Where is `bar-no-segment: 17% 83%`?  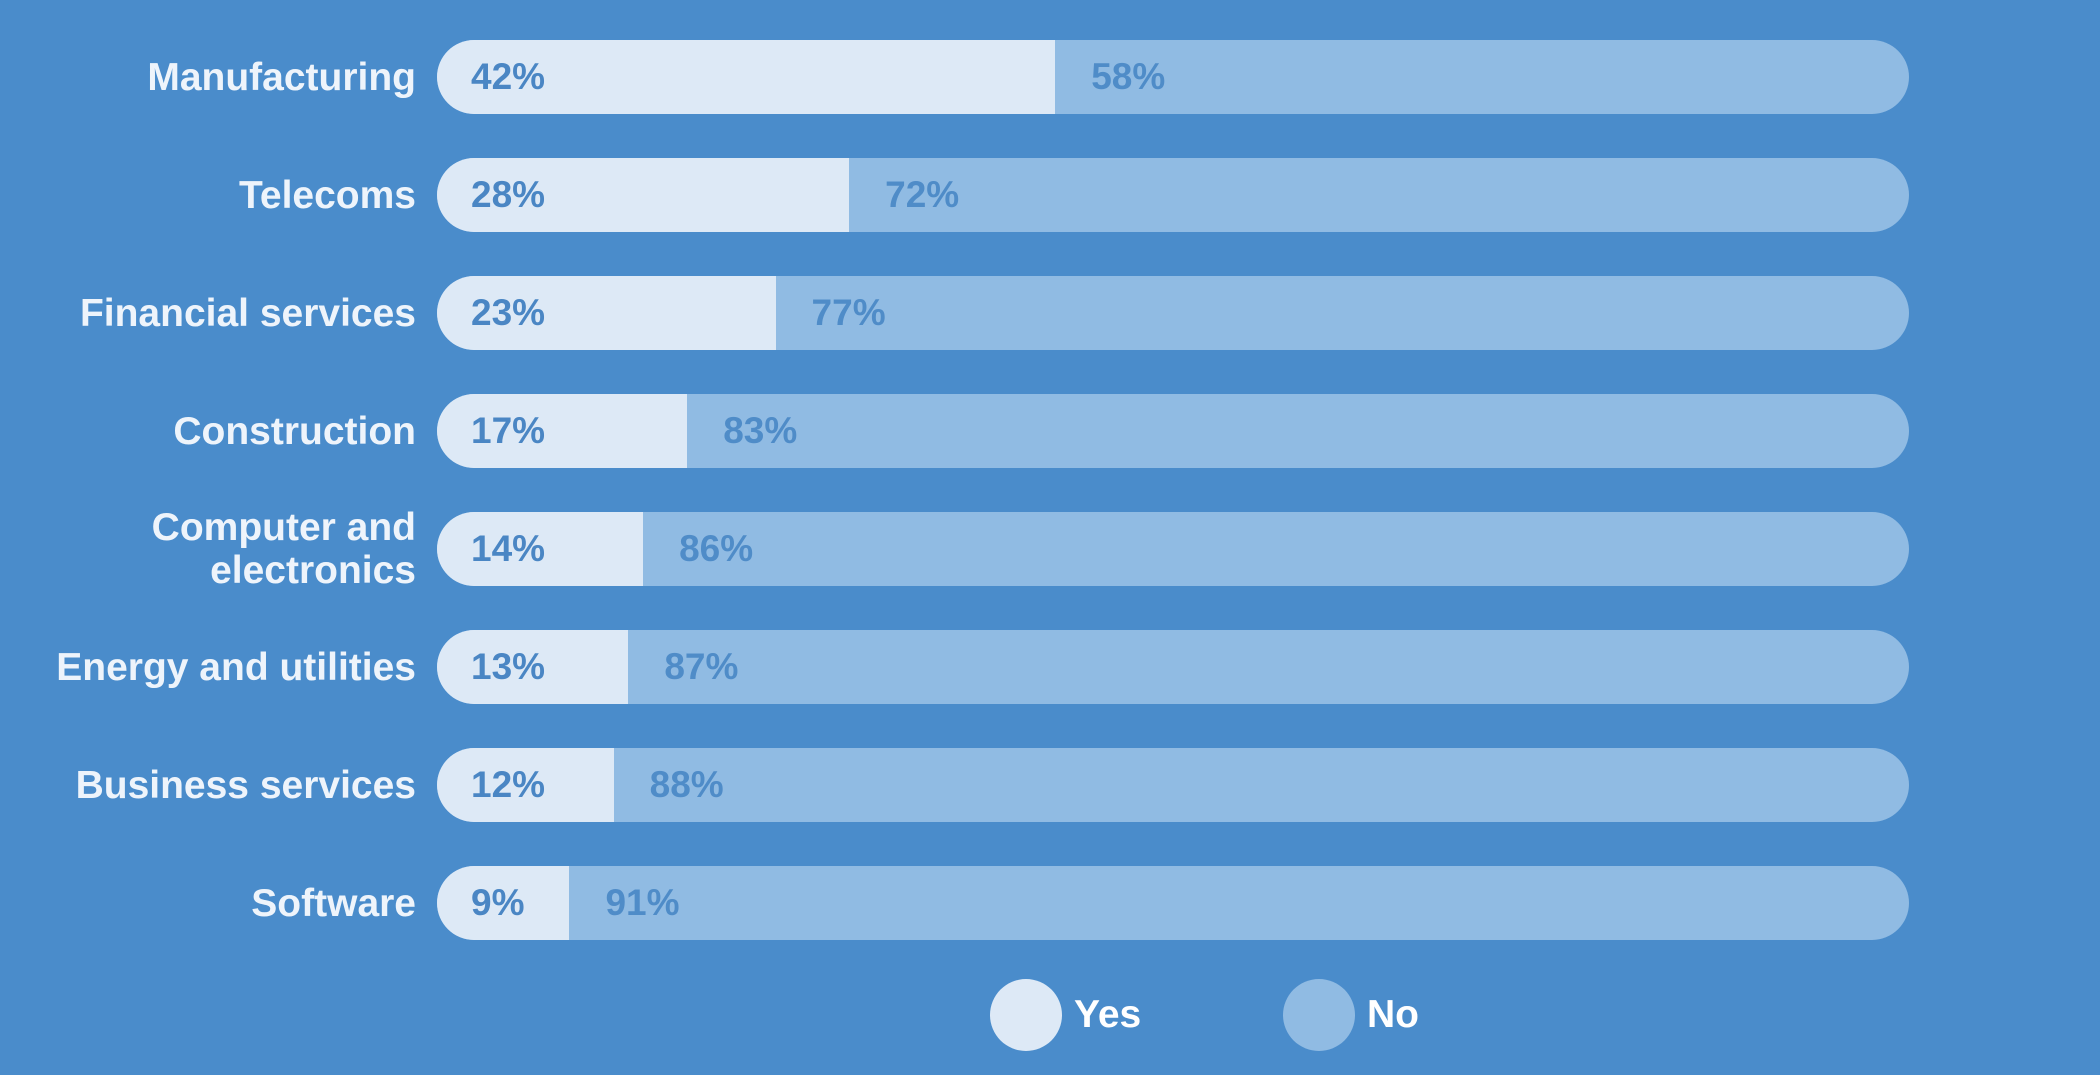
bar-no-segment: 17% 83% is located at coordinates (1173, 431).